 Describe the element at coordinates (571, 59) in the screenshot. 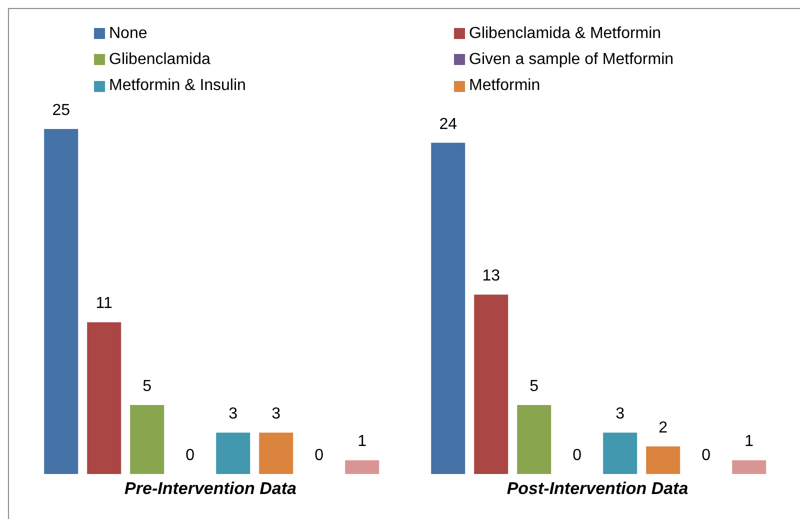

I see `legend-label: Given a sample of Metformin` at that location.